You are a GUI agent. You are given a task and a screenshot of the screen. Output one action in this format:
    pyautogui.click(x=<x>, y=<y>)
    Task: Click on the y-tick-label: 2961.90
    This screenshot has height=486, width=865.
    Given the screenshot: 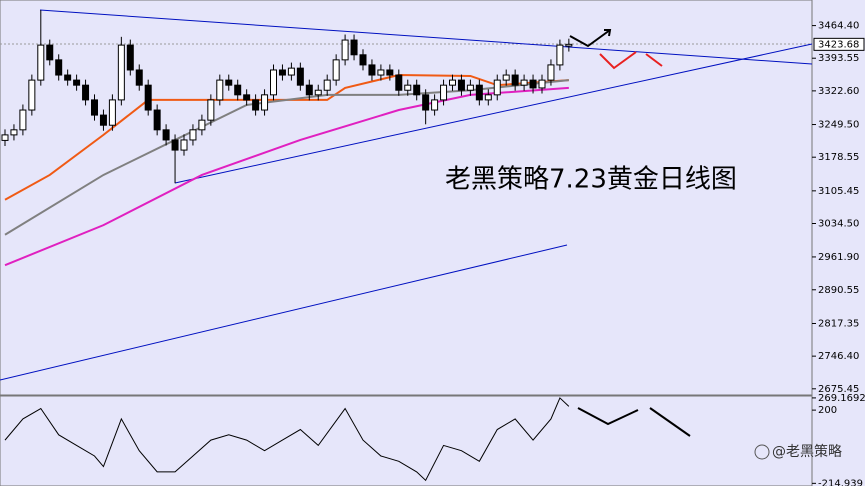 What is the action you would take?
    pyautogui.click(x=838, y=257)
    